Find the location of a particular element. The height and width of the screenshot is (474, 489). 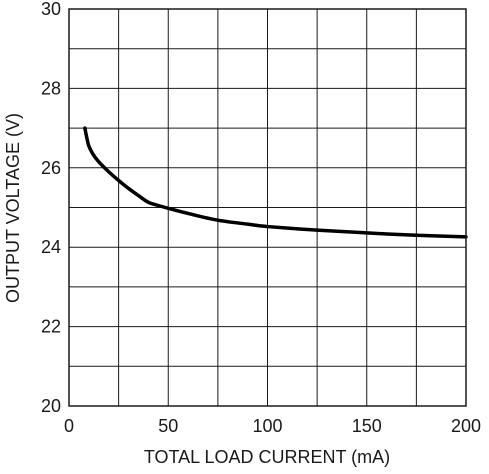

x-tick-label: 0 is located at coordinates (69, 426).